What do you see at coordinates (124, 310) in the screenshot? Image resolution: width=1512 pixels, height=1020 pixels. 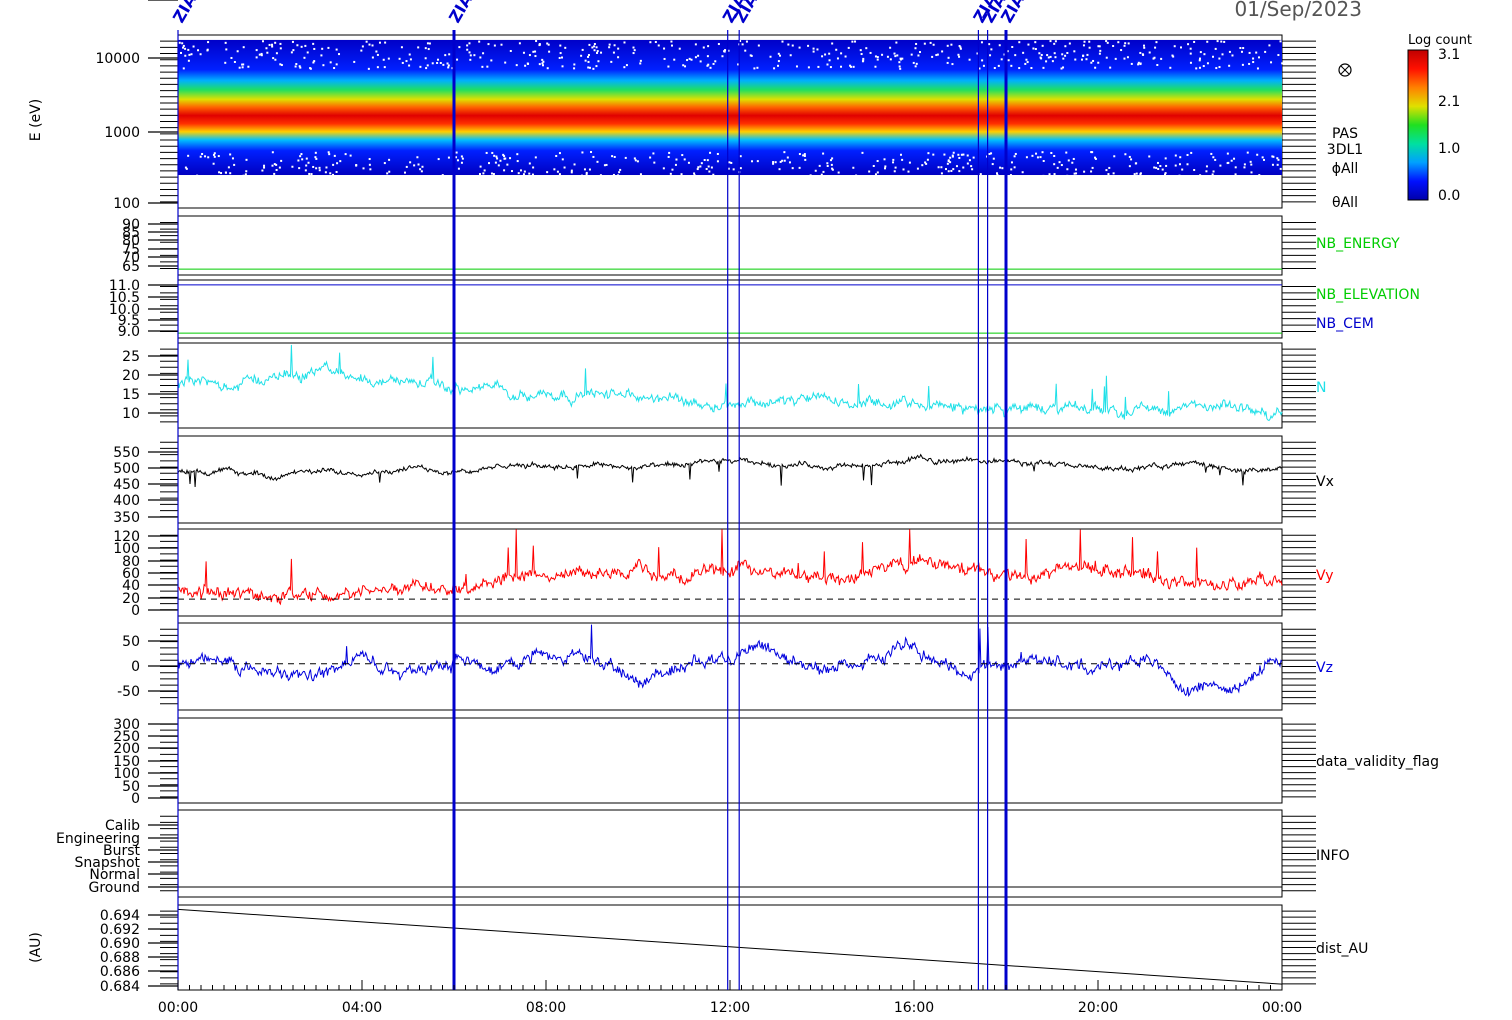 I see `y-tick-label: 10.0` at bounding box center [124, 310].